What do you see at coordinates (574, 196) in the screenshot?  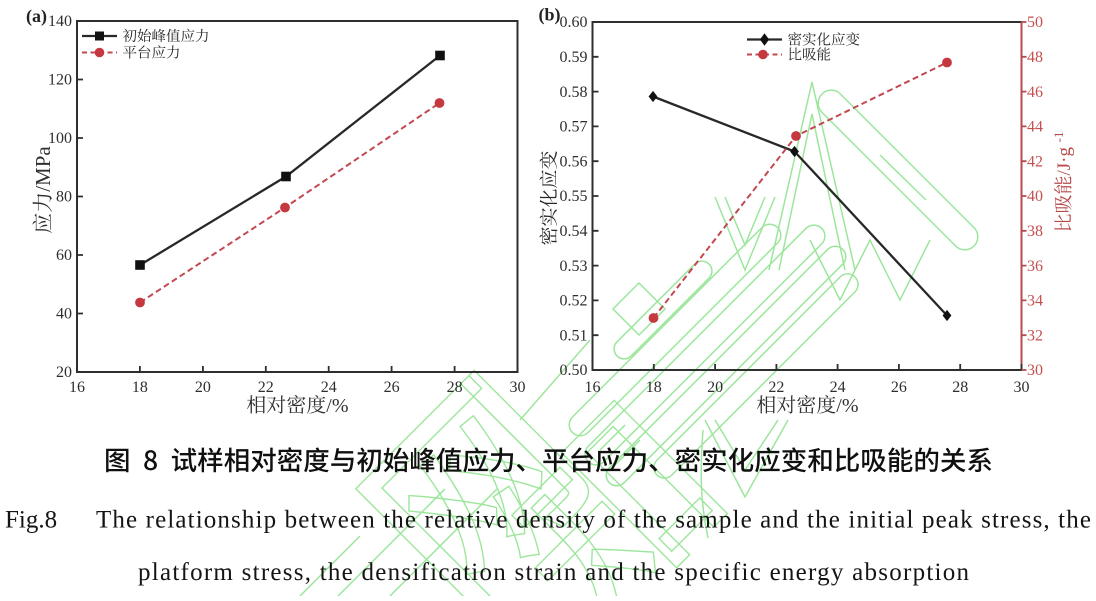 I see `svg-text: 0.55` at bounding box center [574, 196].